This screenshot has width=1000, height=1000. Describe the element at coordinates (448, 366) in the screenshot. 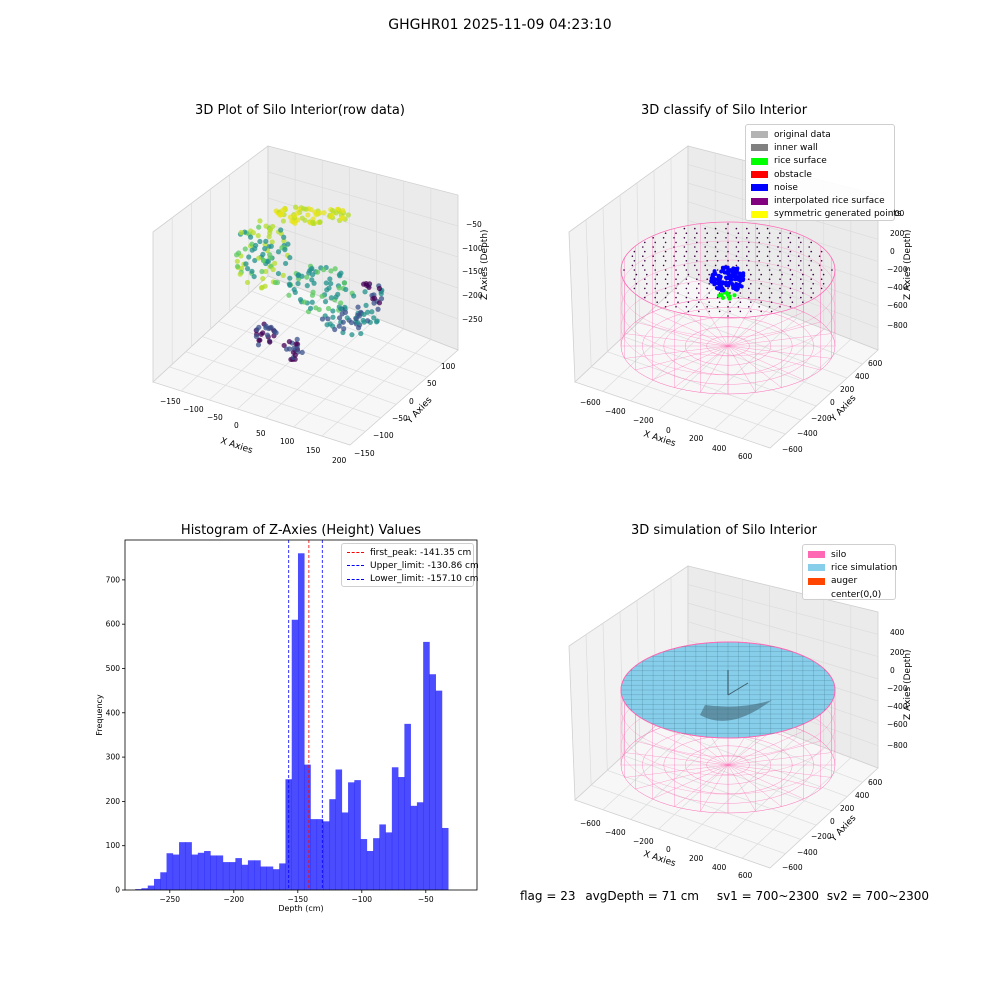

I see `raw-ytick: 100` at that location.